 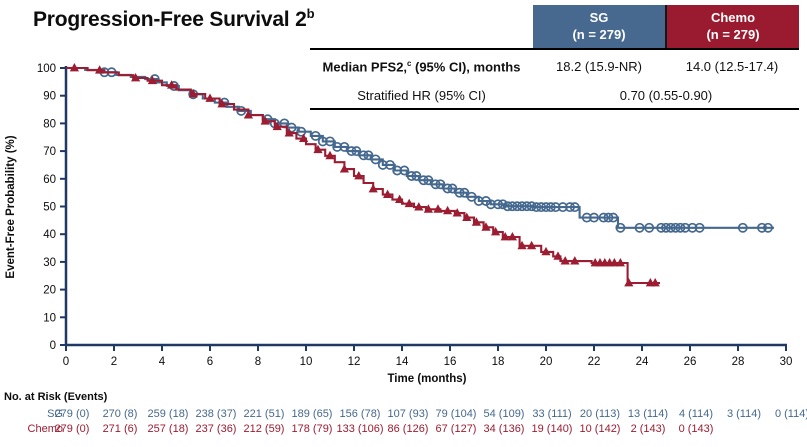 I want to click on x-tick-label: 30, so click(x=786, y=362).